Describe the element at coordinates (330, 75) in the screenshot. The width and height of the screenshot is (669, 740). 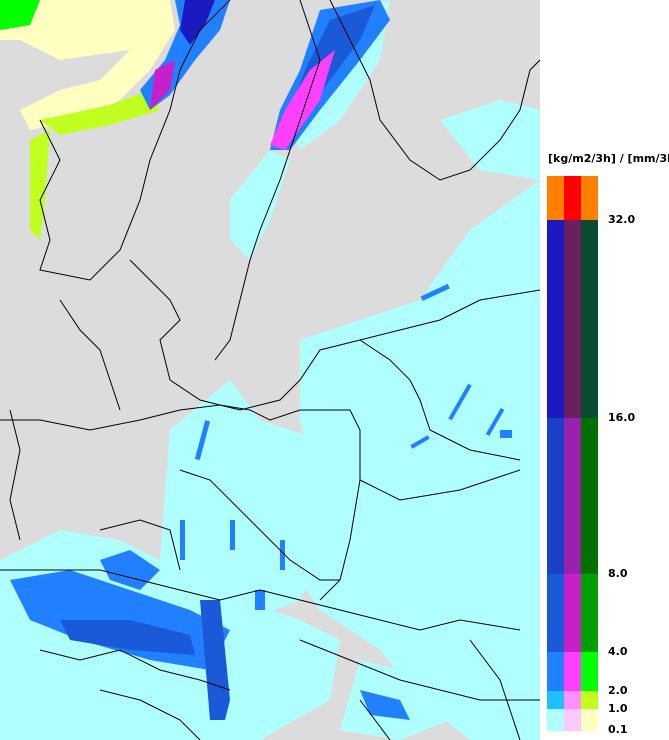
I see `scandinavia-precip-band` at that location.